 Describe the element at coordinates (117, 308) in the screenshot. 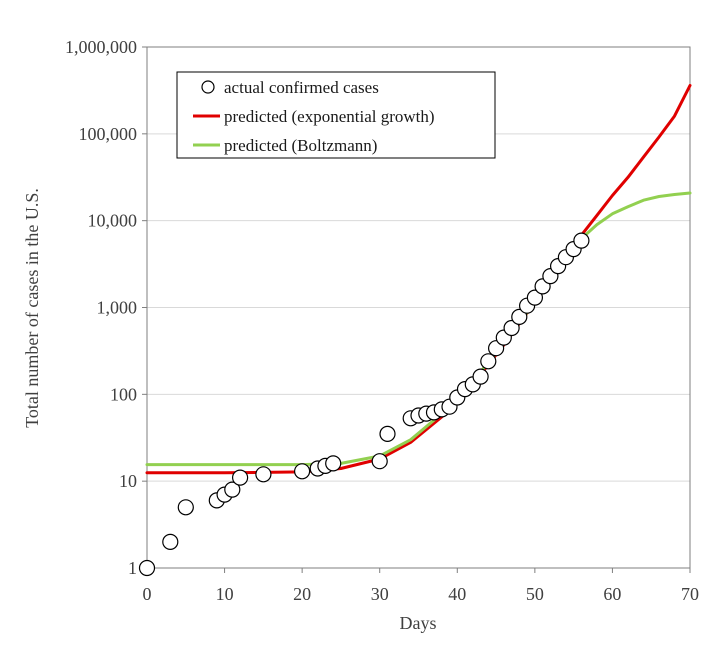

I see `y-tick-label-3: 1,000` at that location.